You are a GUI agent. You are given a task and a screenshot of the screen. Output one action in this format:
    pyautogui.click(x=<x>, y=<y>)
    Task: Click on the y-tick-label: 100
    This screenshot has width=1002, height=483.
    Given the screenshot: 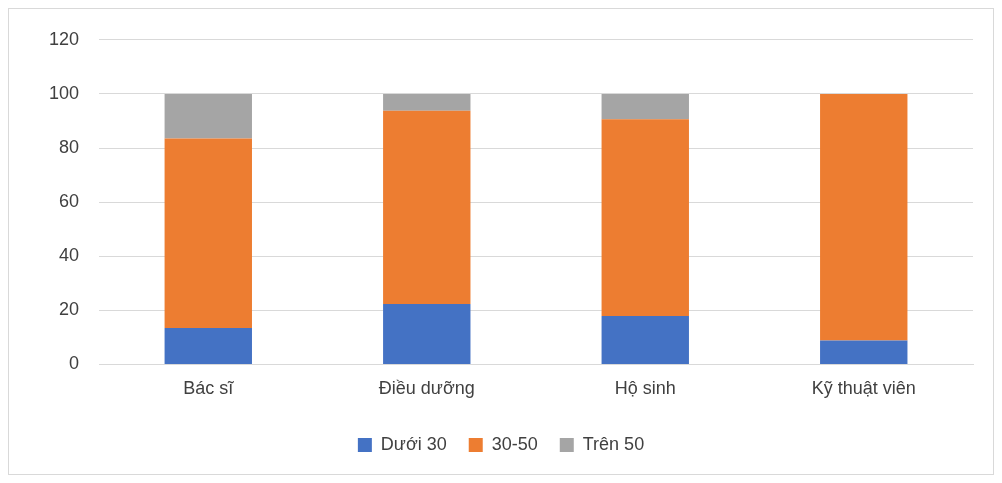 What is the action you would take?
    pyautogui.click(x=64, y=92)
    